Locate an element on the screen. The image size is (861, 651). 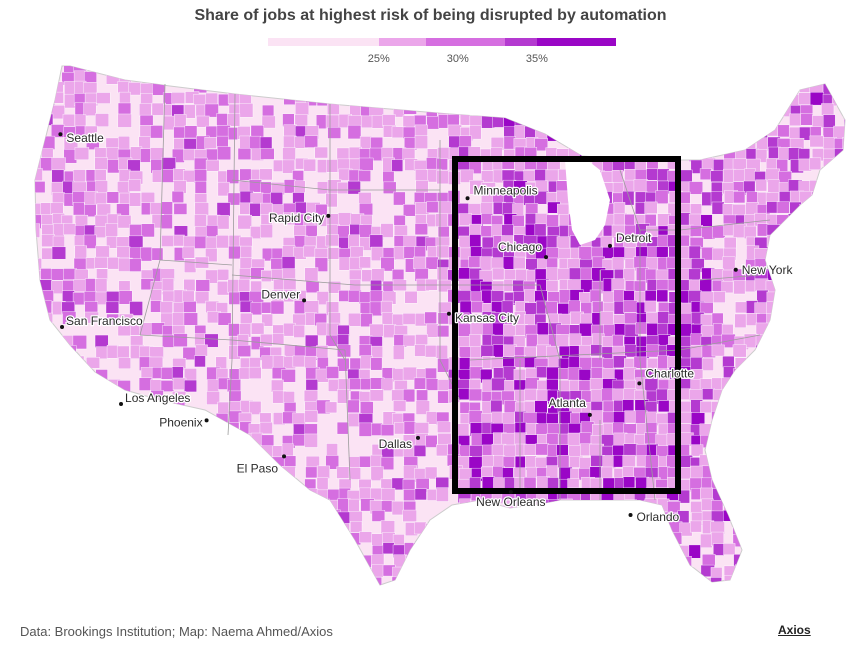
city-label-chicago: Chicago is located at coordinates (520, 247).